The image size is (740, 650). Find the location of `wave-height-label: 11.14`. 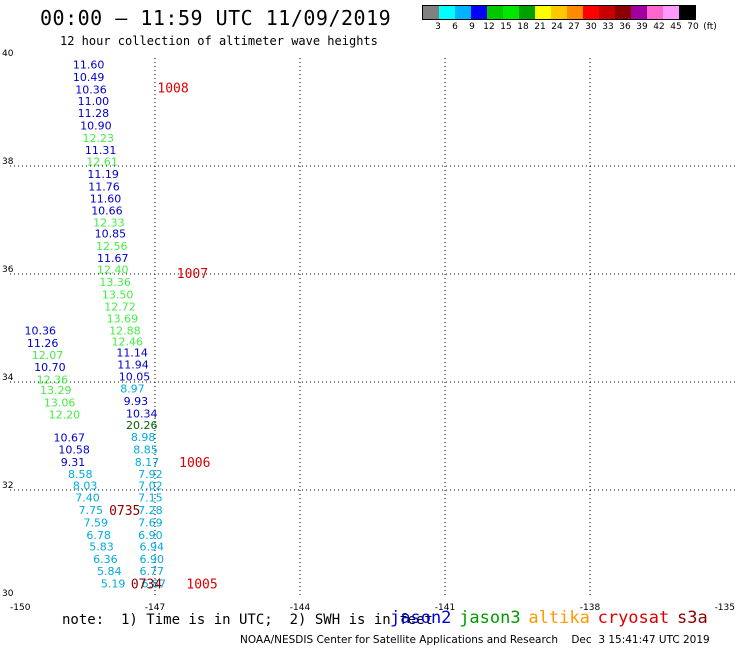

wave-height-label: 11.14 is located at coordinates (132, 352).